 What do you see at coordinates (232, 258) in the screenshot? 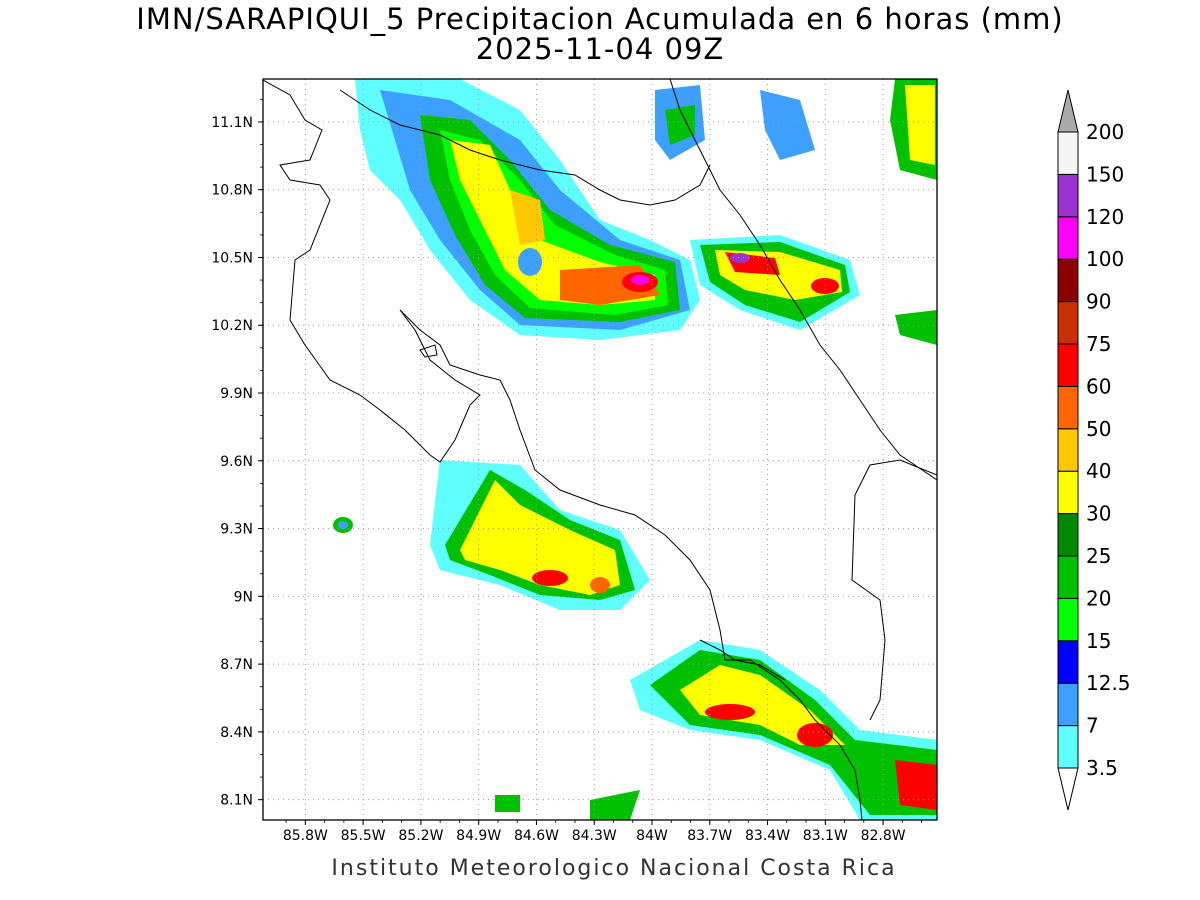
I see `y-tick-label: 10.5N` at bounding box center [232, 258].